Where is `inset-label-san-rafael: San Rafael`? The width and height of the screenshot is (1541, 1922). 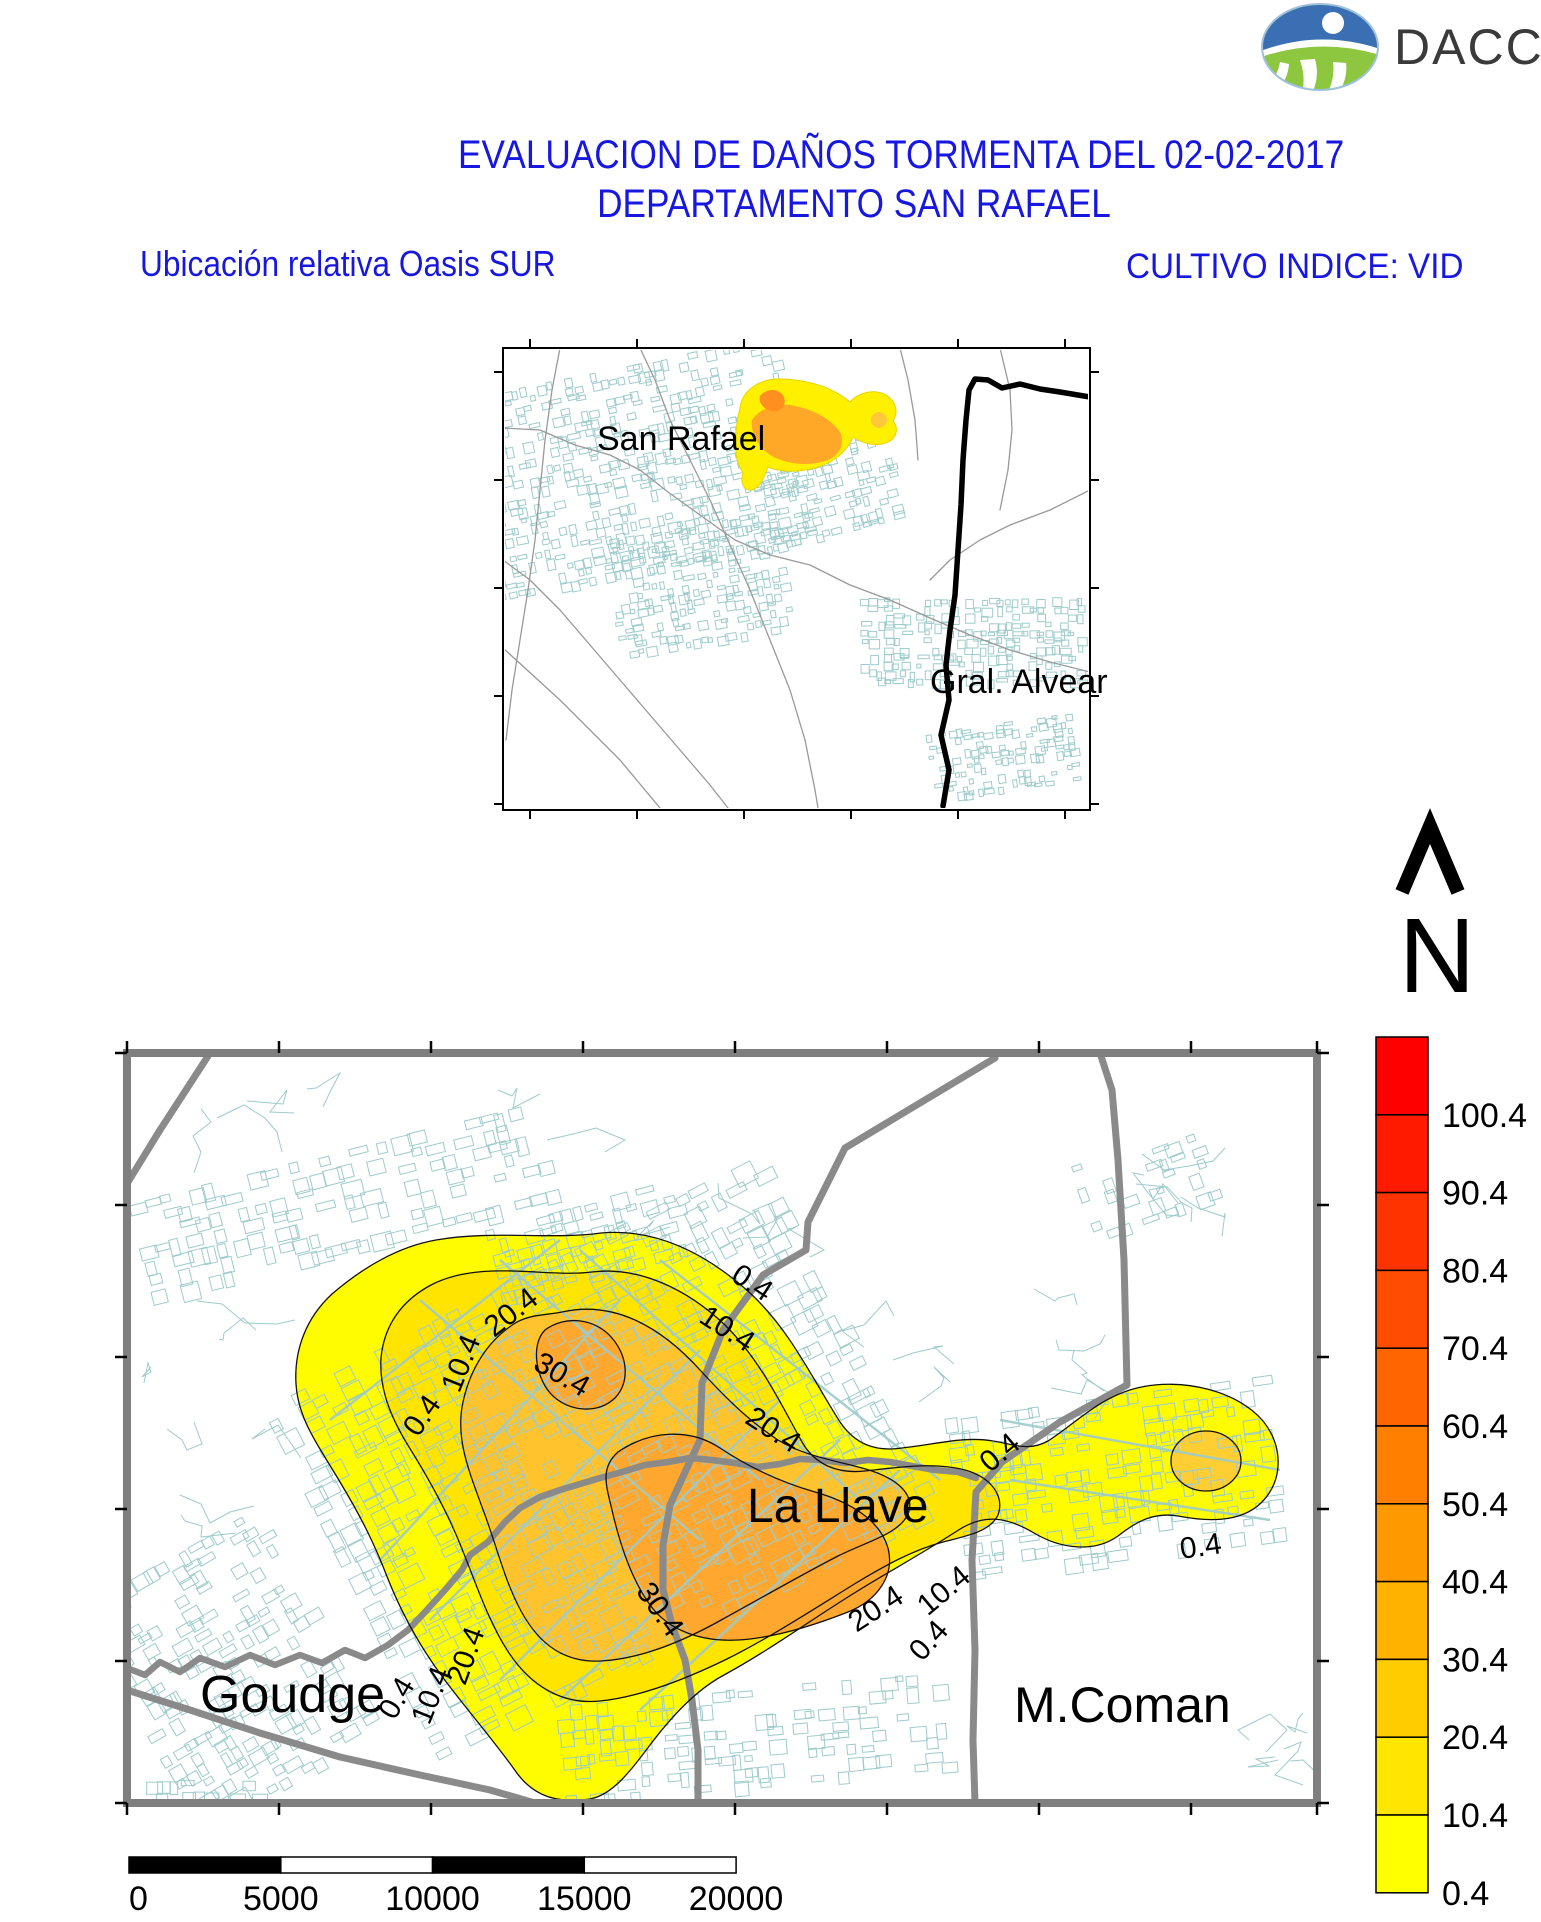
inset-label-san-rafael: San Rafael is located at coordinates (681, 439).